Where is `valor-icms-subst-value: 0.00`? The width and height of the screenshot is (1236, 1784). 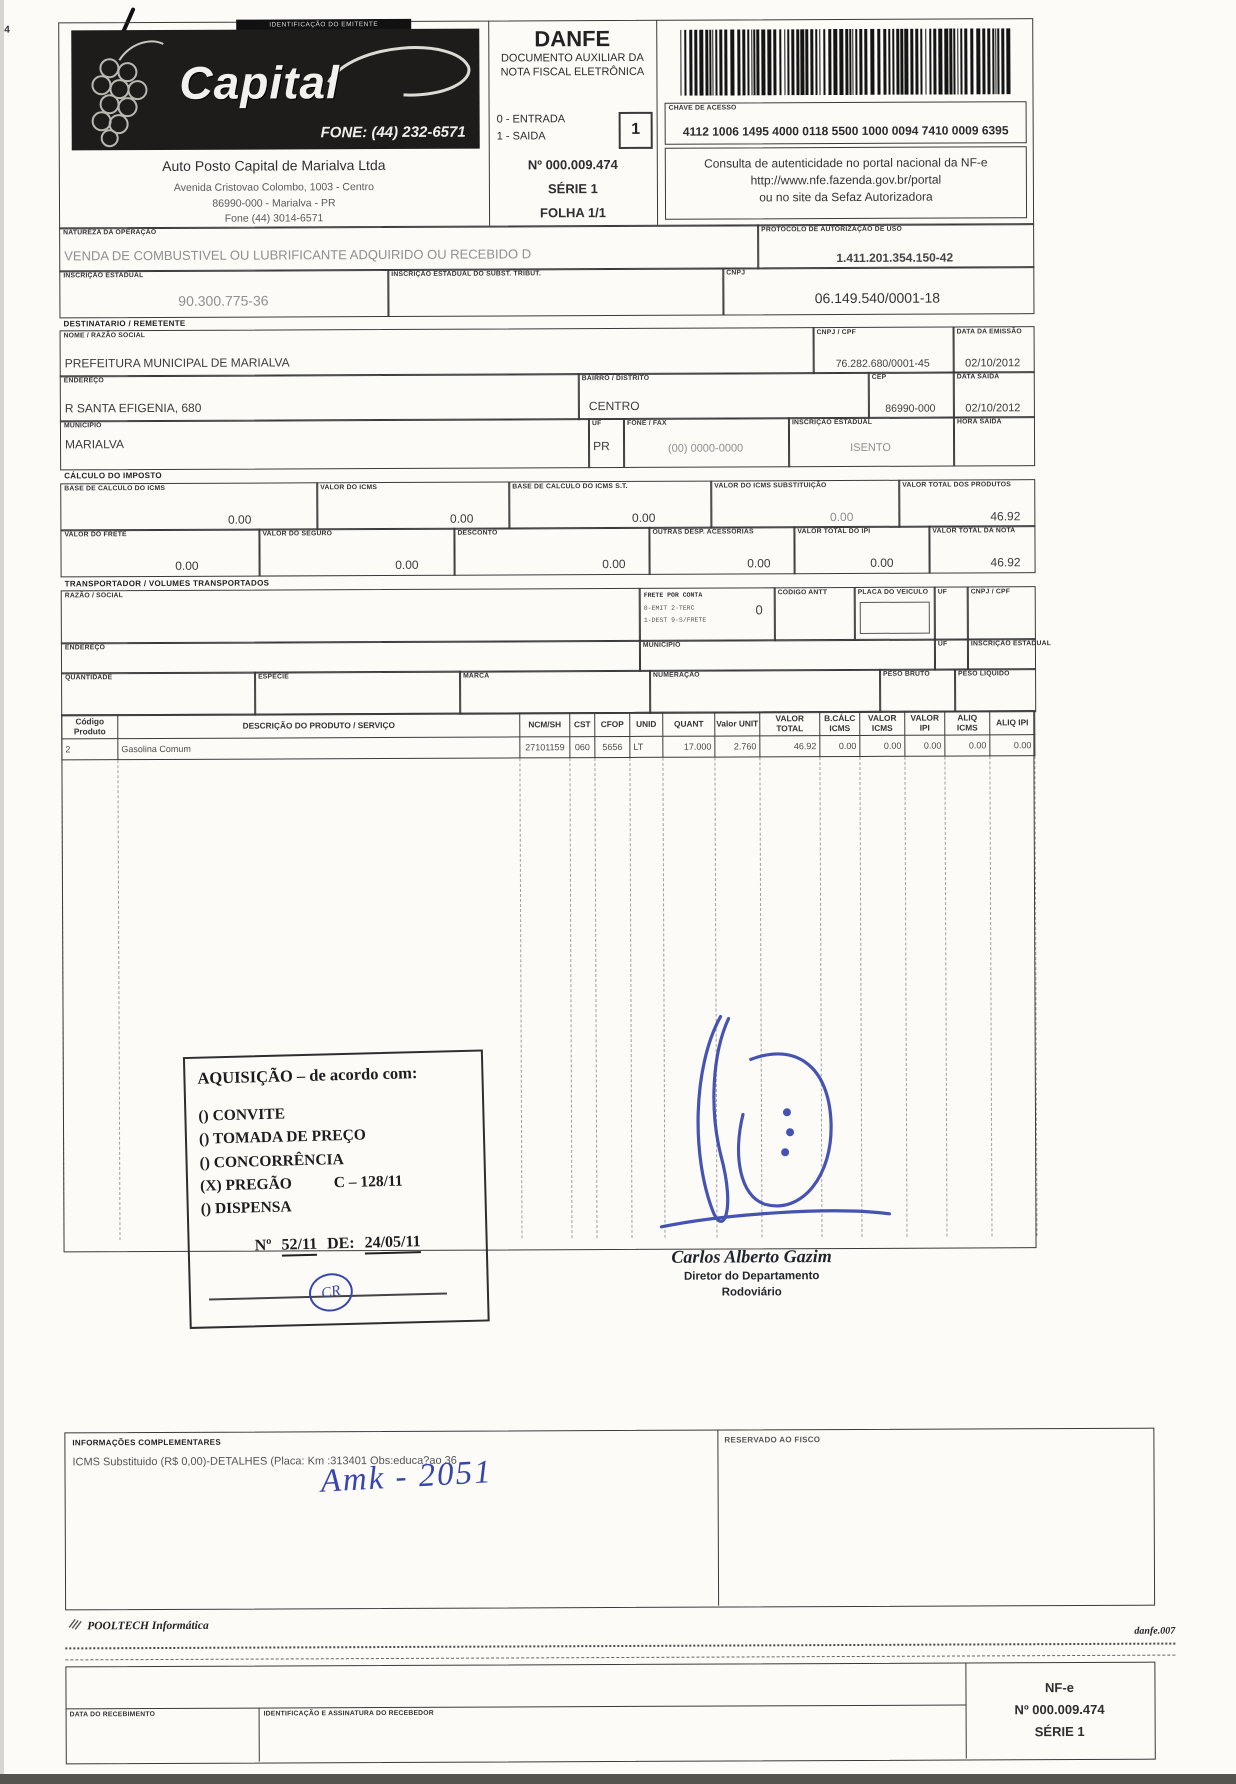
valor-icms-subst-value: 0.00 is located at coordinates (841, 517).